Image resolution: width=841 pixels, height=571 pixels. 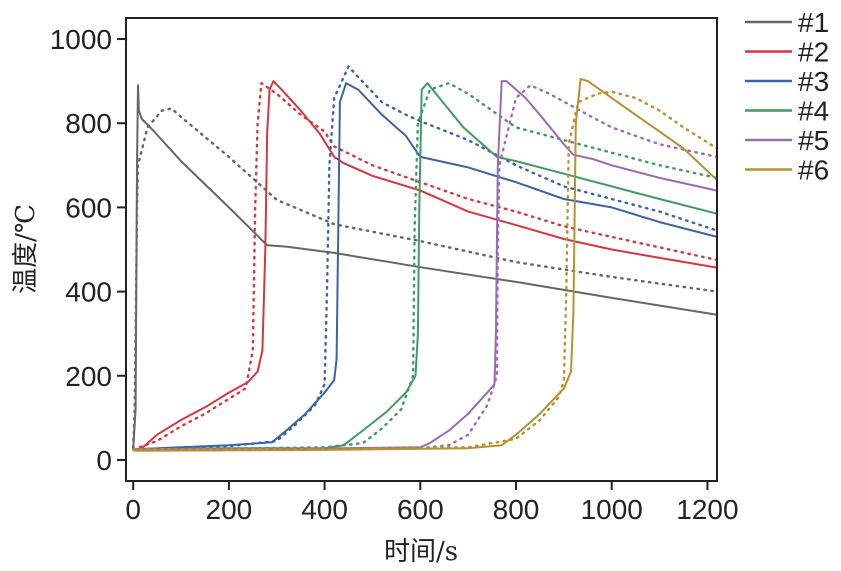 I want to click on y-tick-label: 200, so click(x=88, y=376).